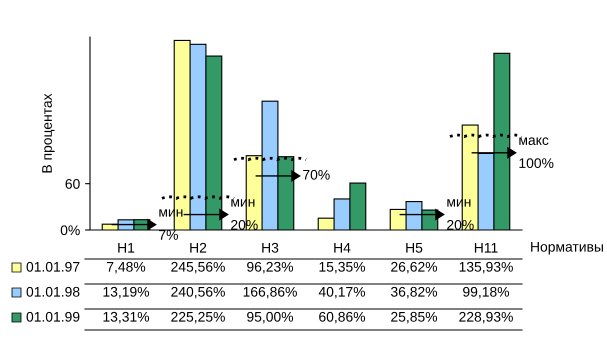 The width and height of the screenshot is (607, 345). I want to click on data-label: 245,56%, so click(198, 268).